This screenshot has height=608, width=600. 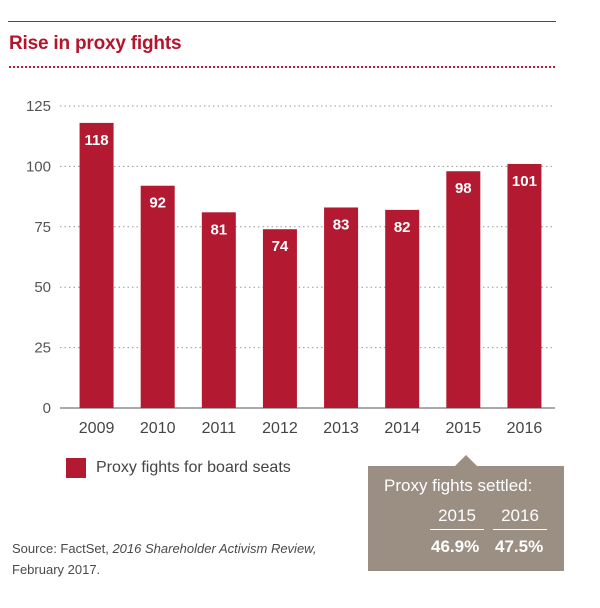 What do you see at coordinates (458, 485) in the screenshot?
I see `settled-title: Proxy fights settled:` at bounding box center [458, 485].